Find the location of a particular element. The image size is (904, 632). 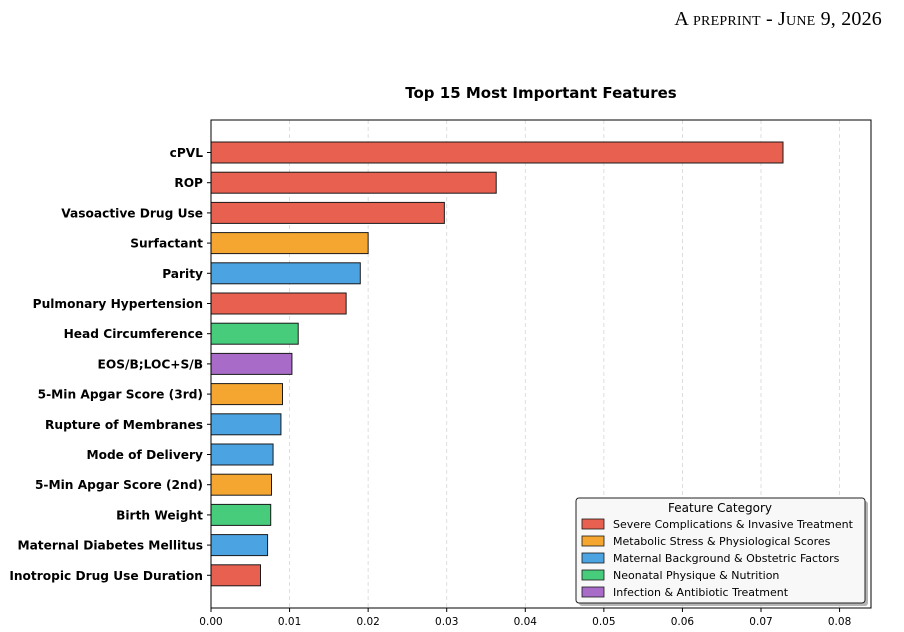

y-tick-label: Maternal Diabetes Mellitus is located at coordinates (110, 546).